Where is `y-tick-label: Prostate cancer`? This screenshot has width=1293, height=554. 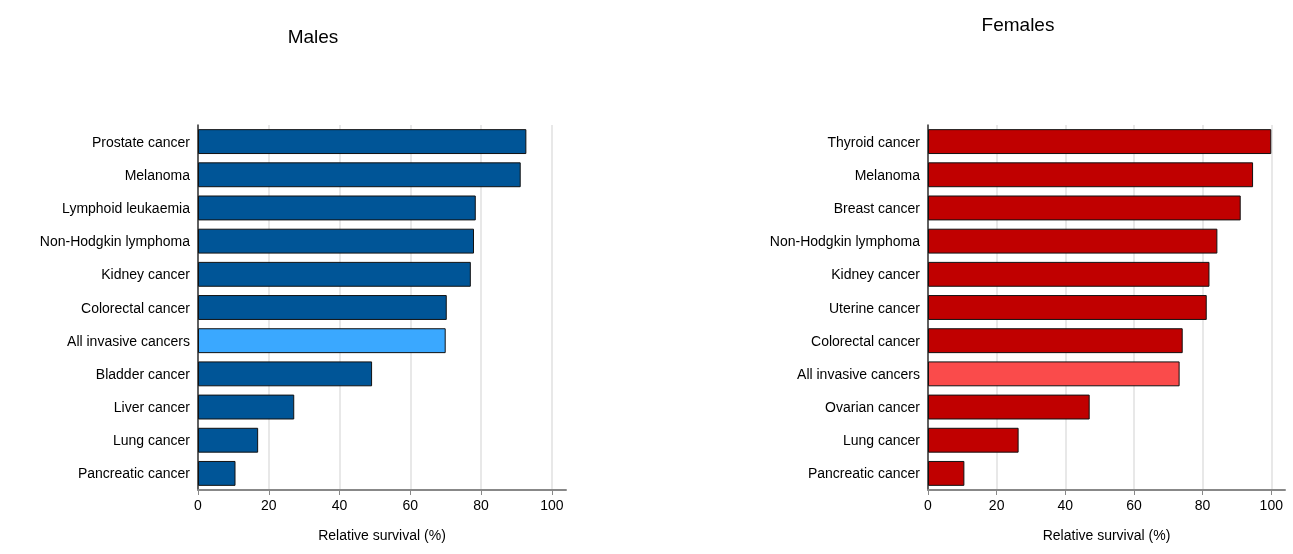
y-tick-label: Prostate cancer is located at coordinates (141, 141).